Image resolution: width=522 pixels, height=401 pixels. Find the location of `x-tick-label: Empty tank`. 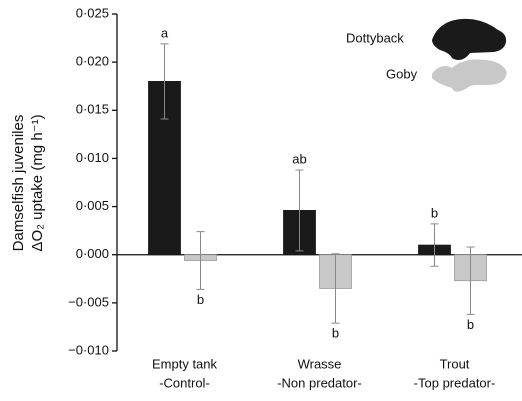

x-tick-label: Empty tank is located at coordinates (185, 363).